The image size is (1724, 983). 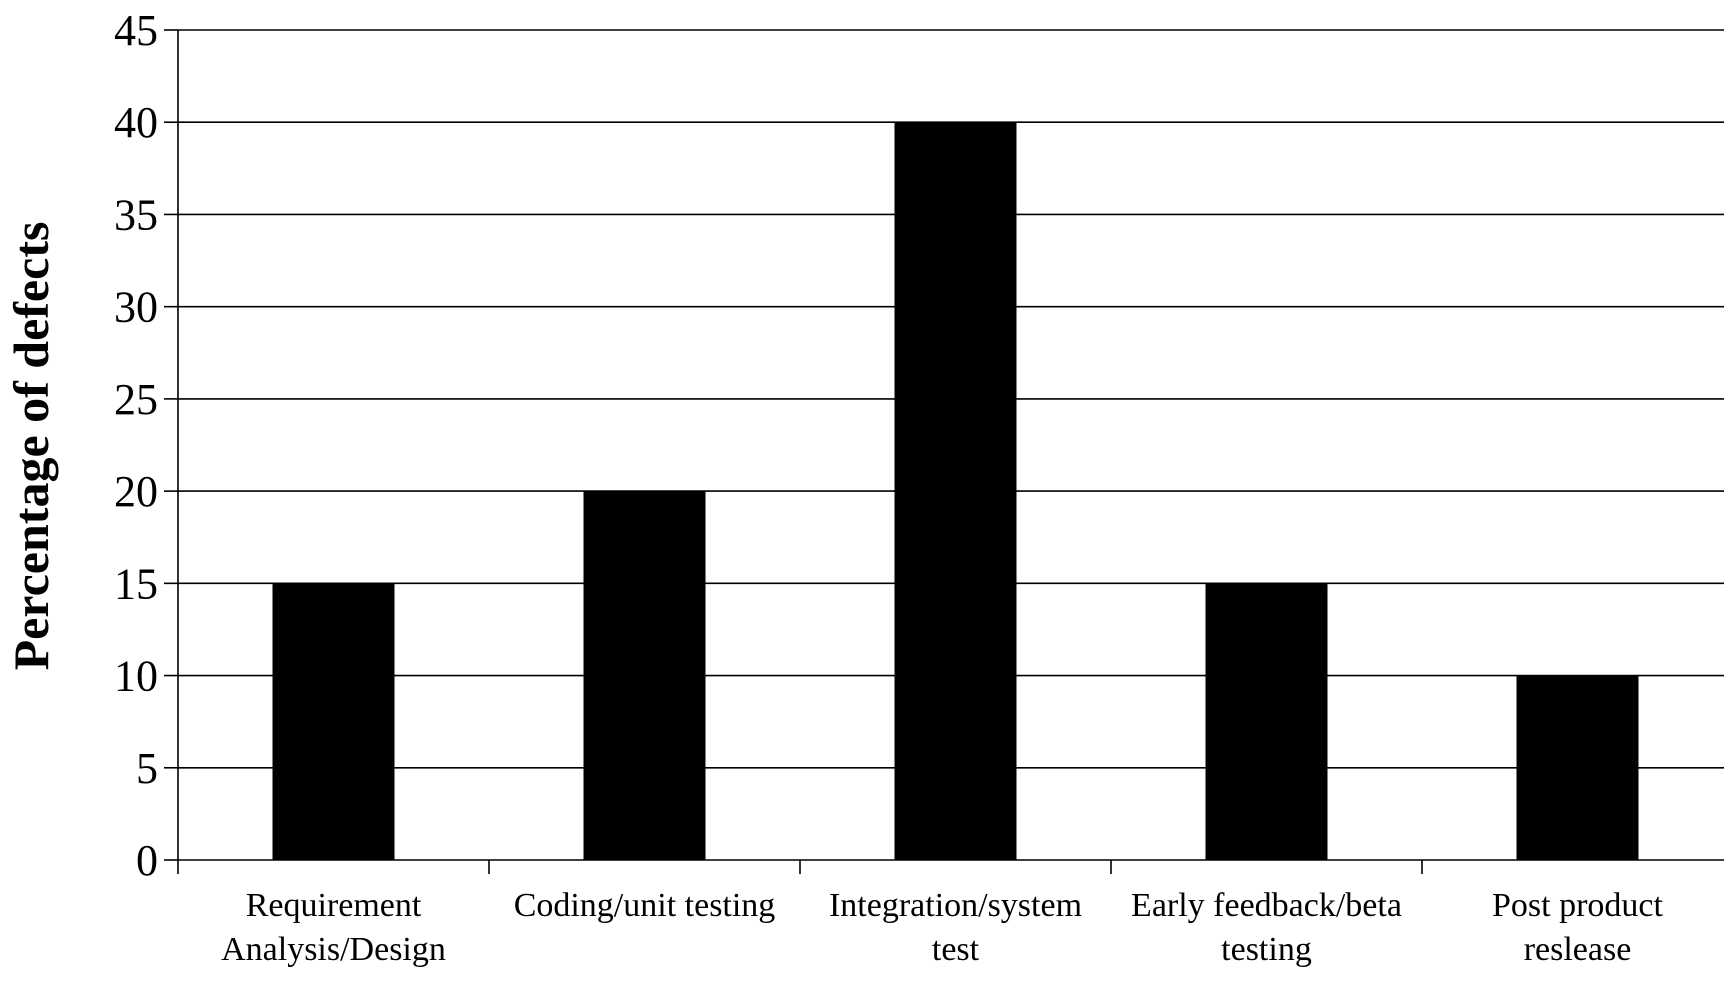 What do you see at coordinates (136, 214) in the screenshot?
I see `y-tick-label: 35` at bounding box center [136, 214].